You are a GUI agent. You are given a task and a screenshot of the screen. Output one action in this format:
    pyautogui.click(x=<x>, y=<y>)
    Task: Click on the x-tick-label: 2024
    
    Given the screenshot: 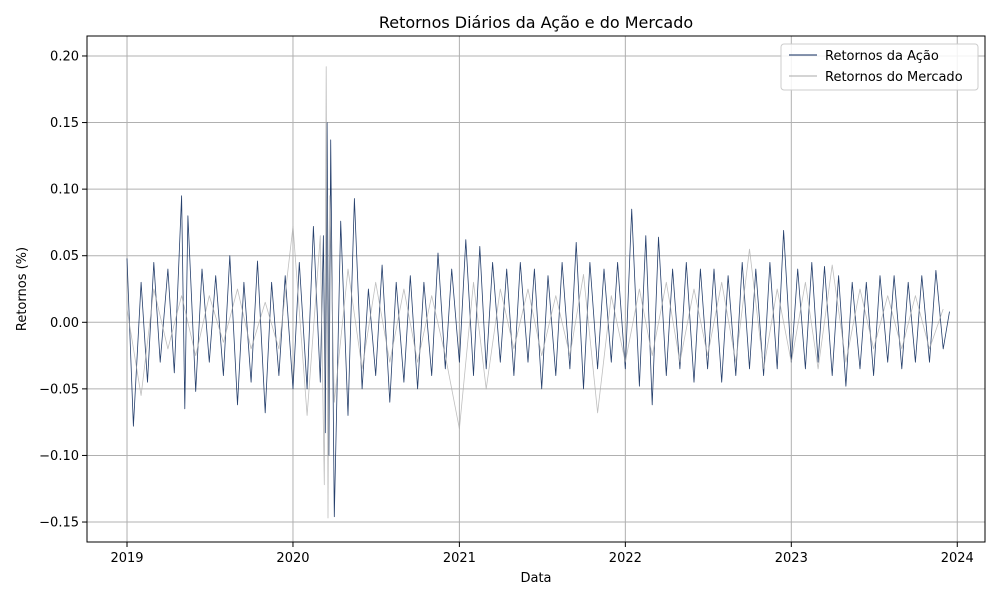 What is the action you would take?
    pyautogui.click(x=957, y=558)
    